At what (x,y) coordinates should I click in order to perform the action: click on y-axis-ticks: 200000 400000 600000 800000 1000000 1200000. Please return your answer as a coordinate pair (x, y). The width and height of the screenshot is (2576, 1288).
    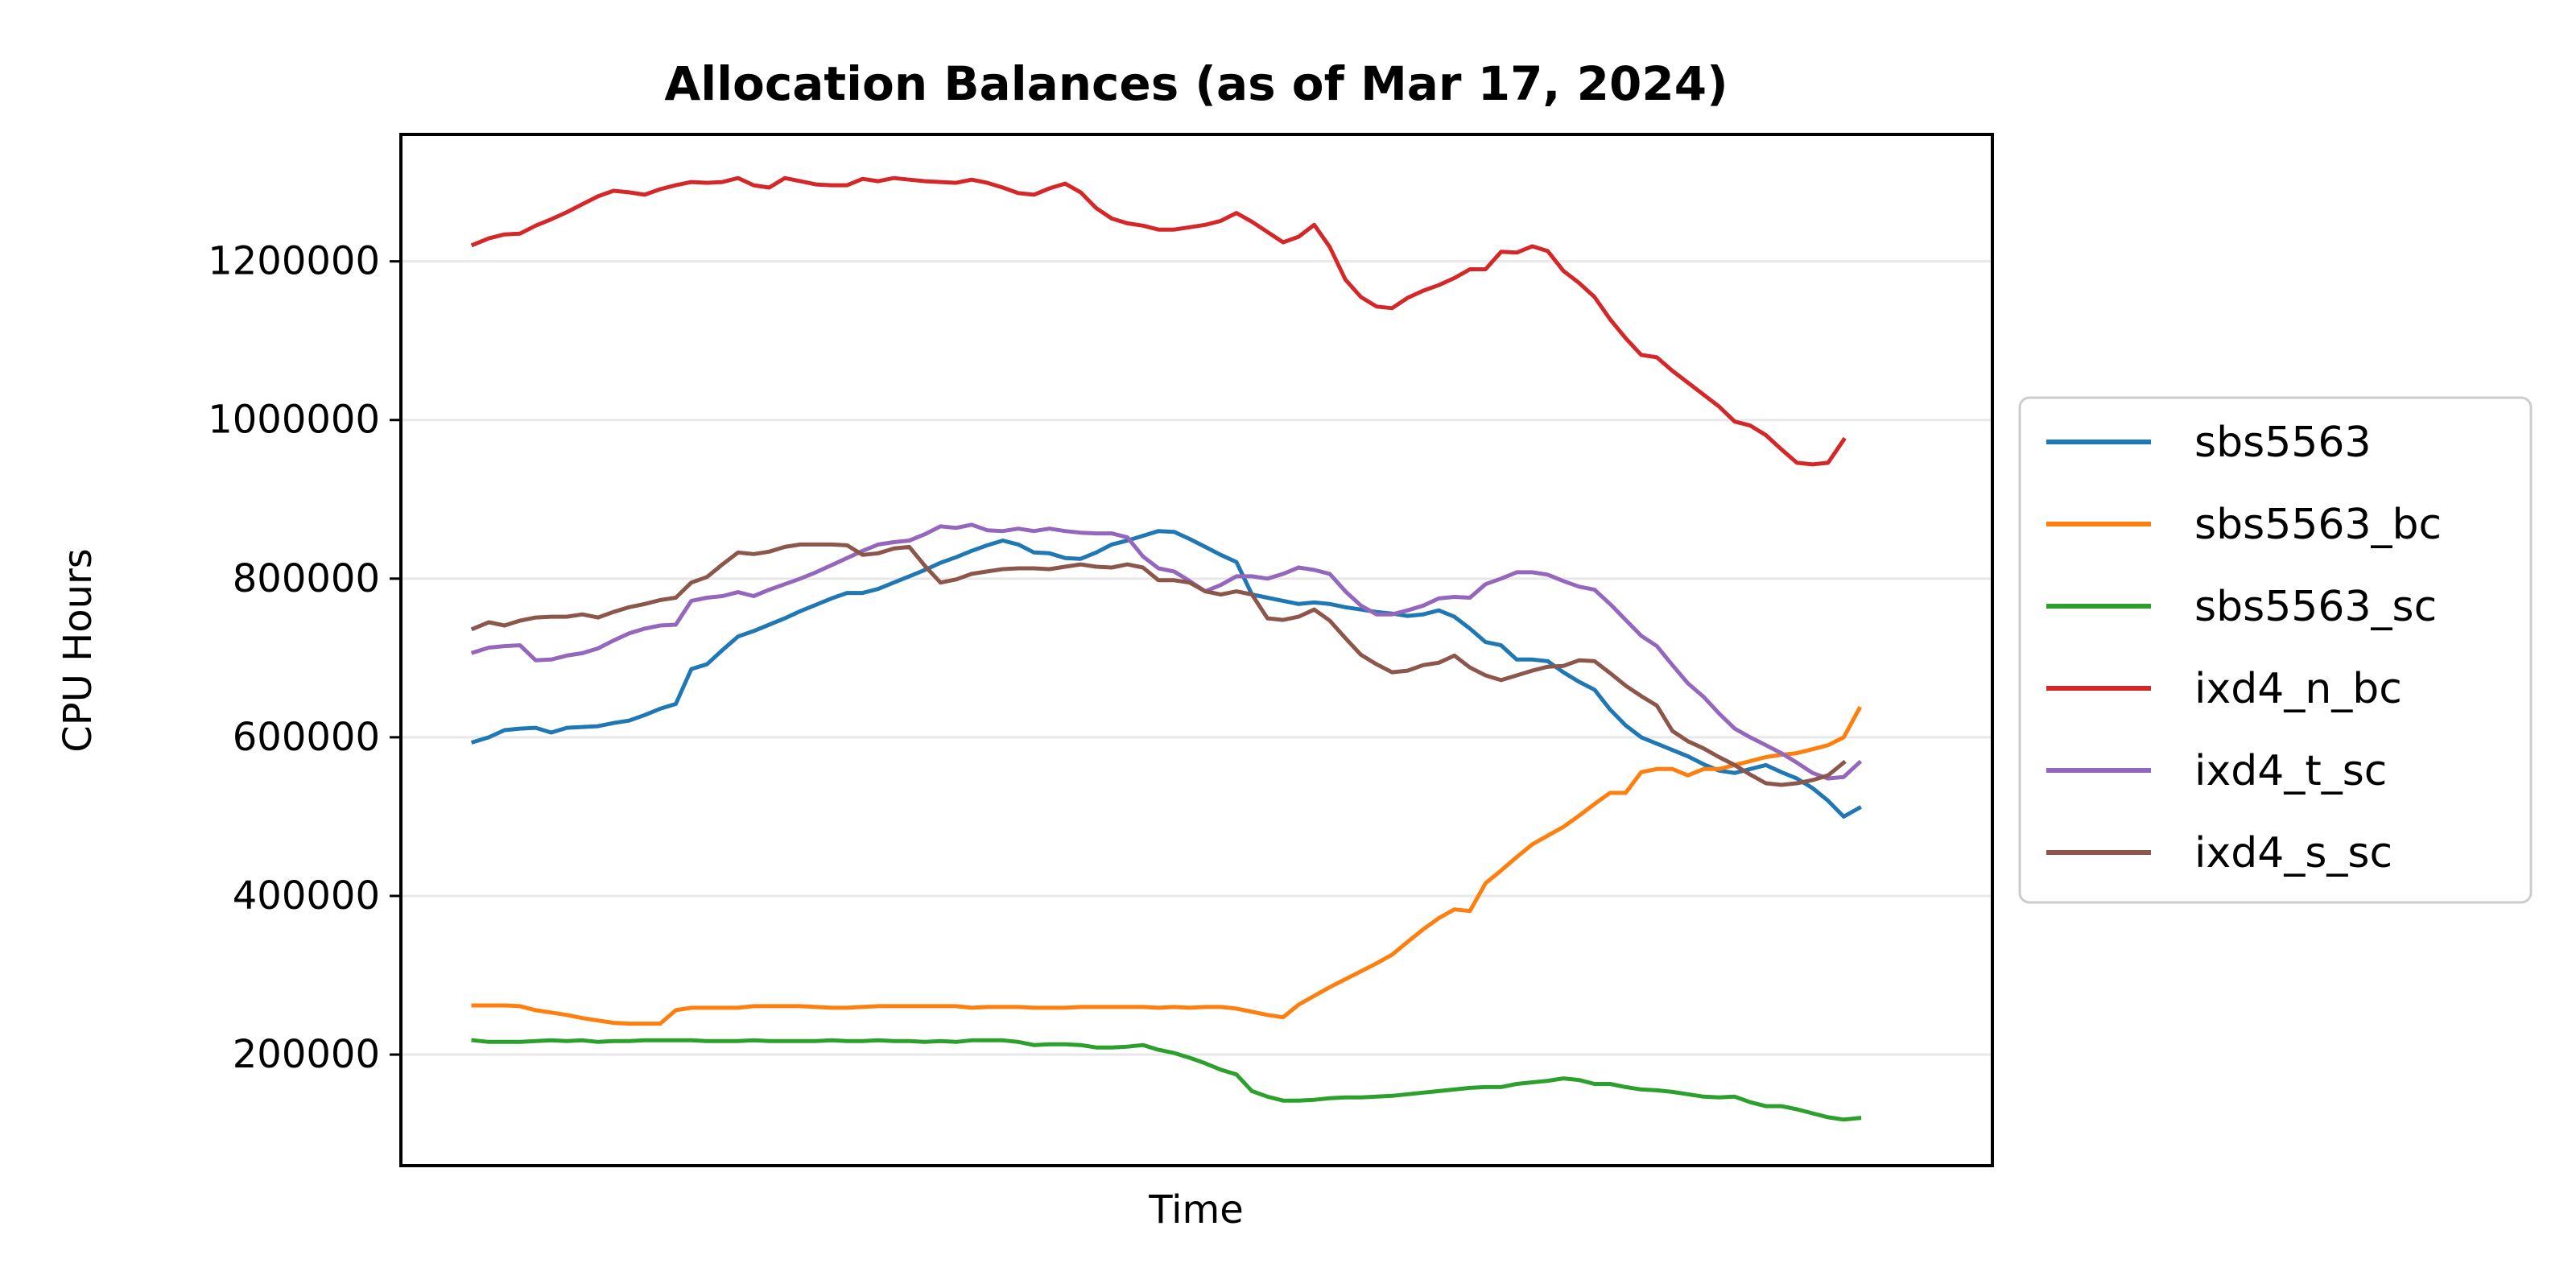
    Looking at the image, I should click on (304, 658).